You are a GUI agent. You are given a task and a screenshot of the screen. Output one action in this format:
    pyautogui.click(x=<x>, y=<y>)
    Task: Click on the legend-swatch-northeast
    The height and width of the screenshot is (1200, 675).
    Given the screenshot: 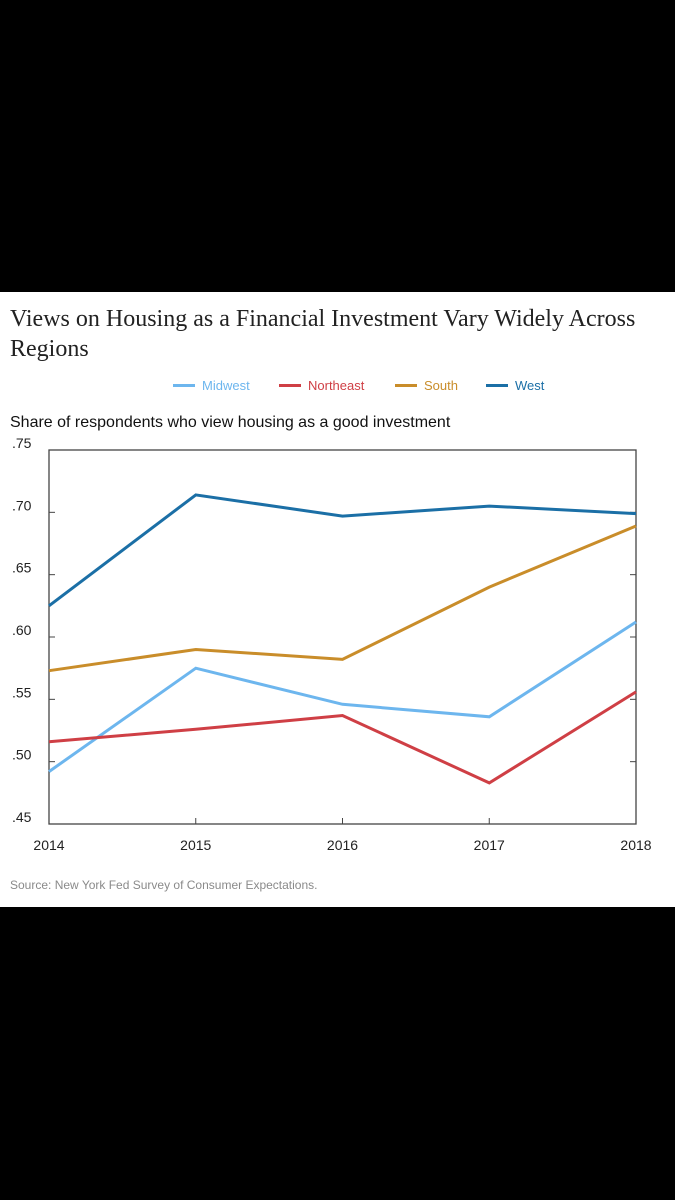 What is the action you would take?
    pyautogui.click(x=290, y=385)
    